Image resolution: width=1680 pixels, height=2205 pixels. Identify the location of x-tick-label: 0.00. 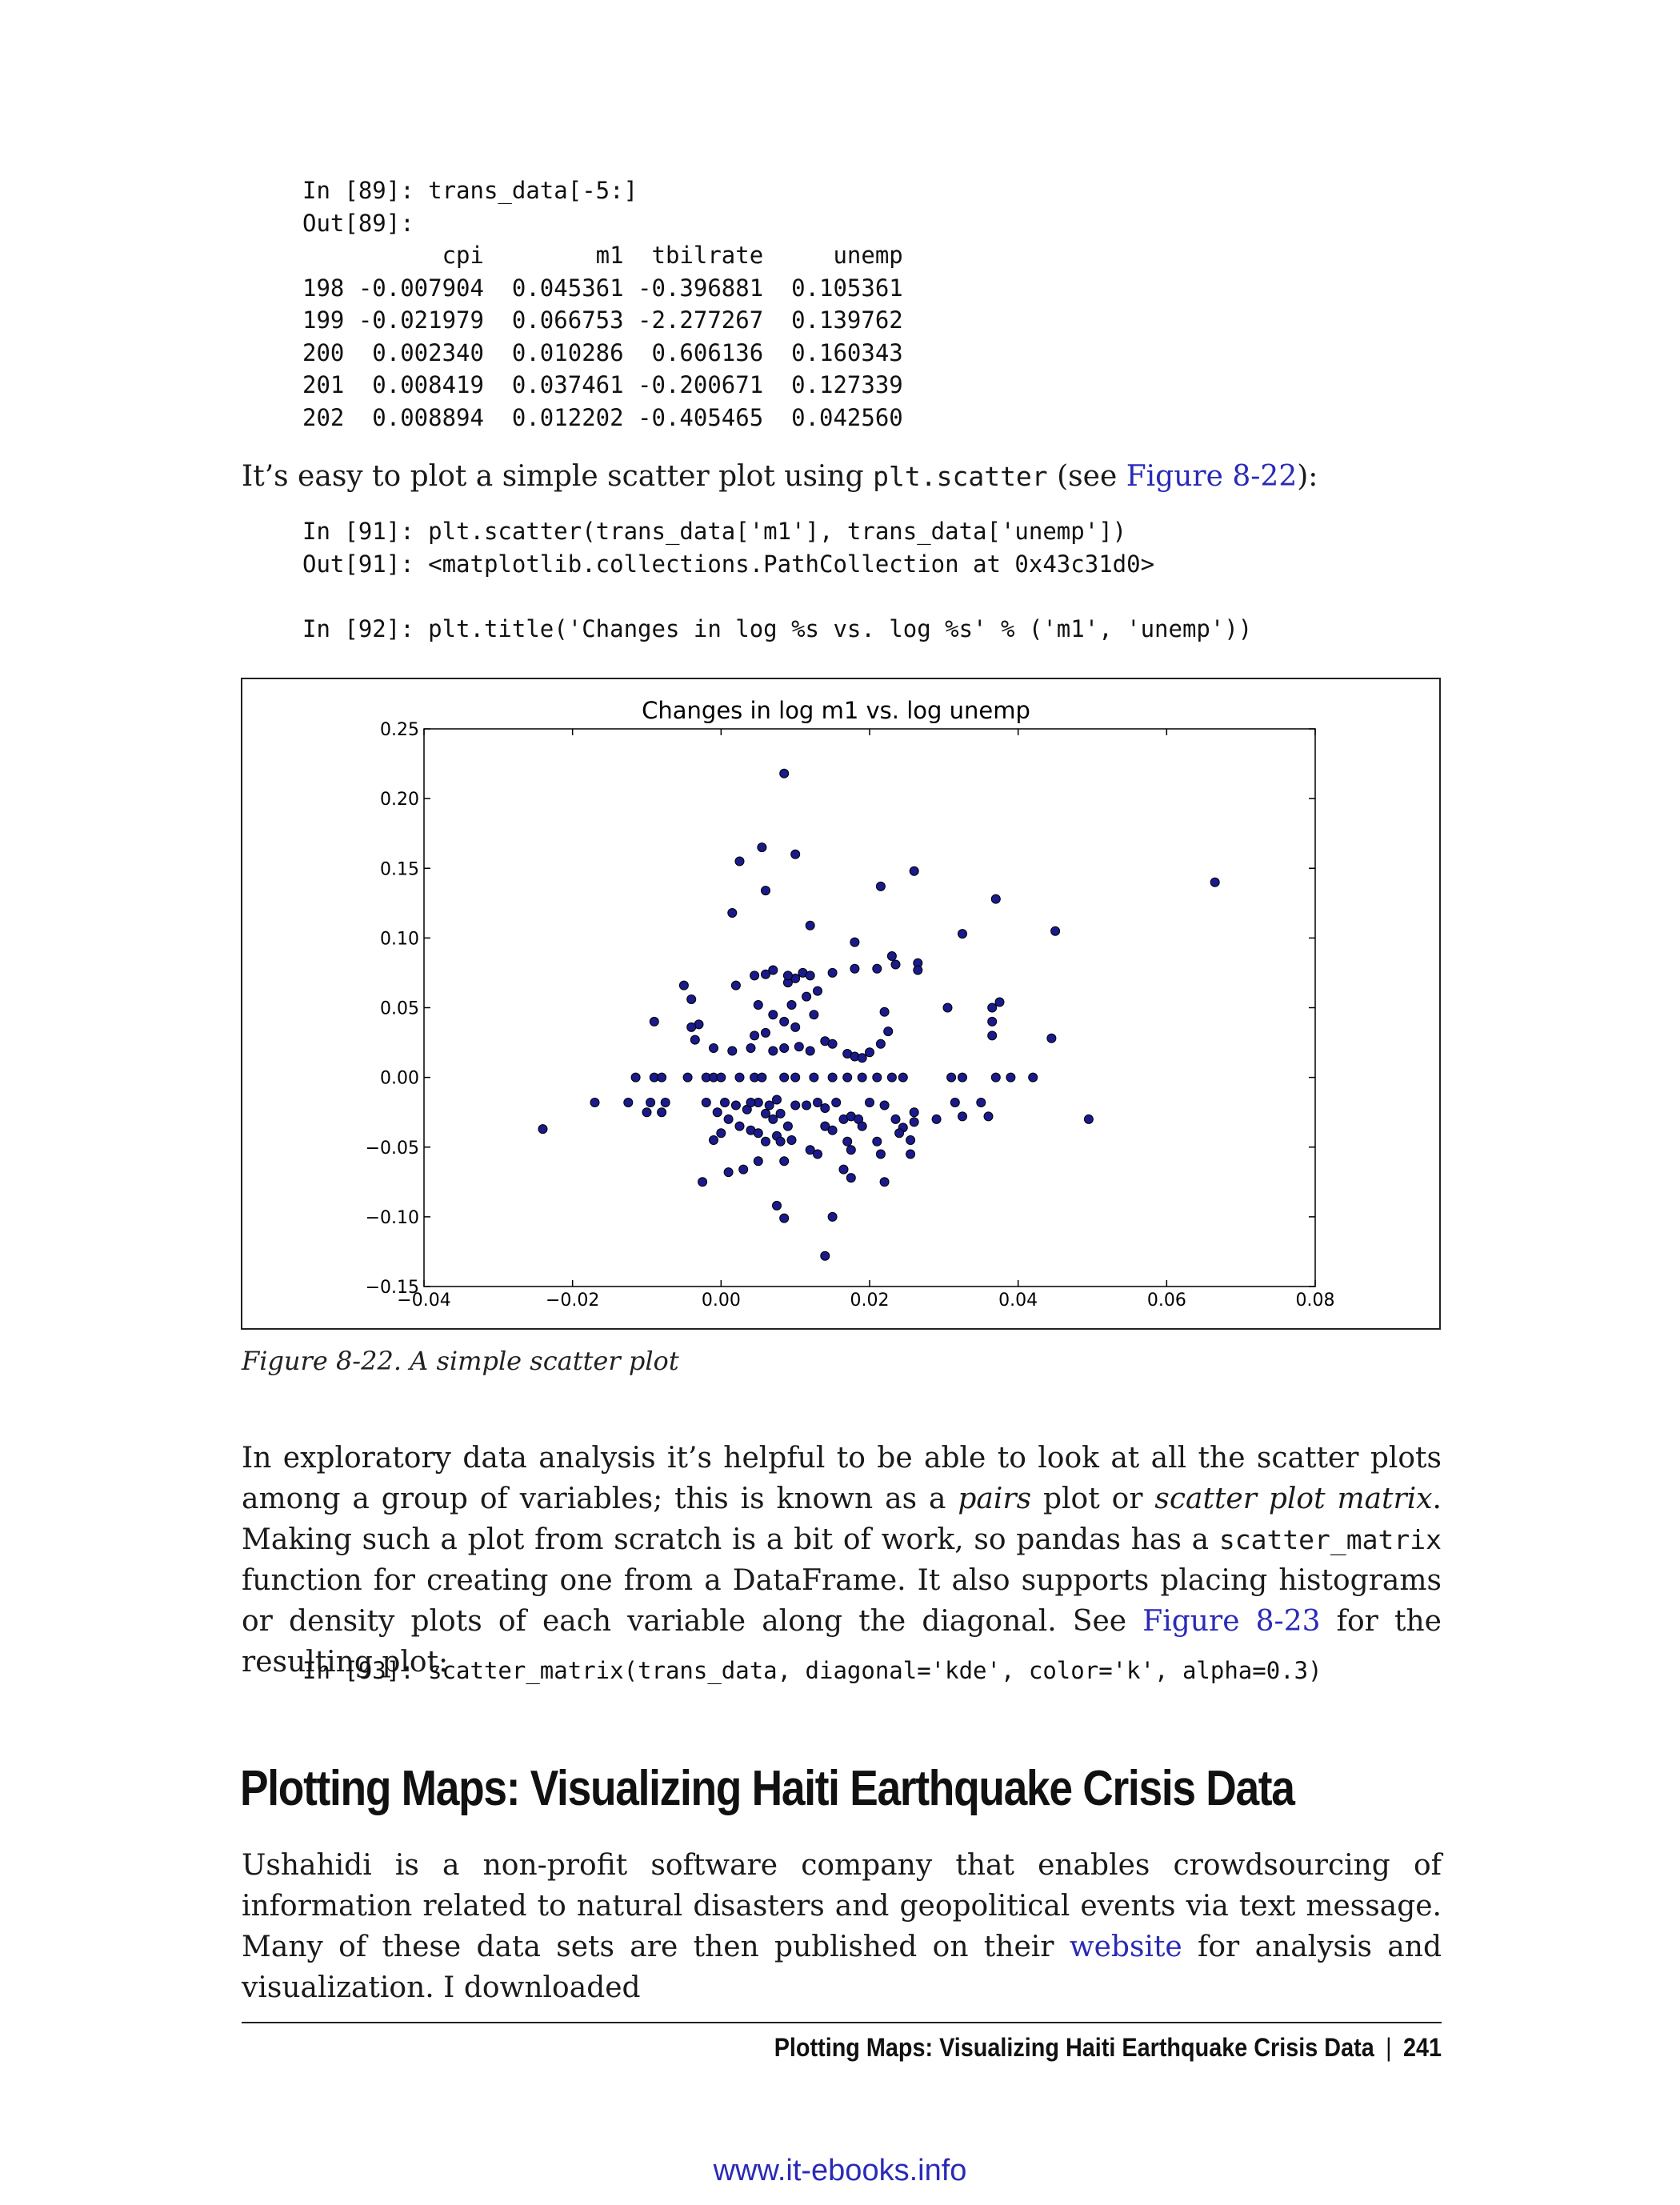
(721, 1301).